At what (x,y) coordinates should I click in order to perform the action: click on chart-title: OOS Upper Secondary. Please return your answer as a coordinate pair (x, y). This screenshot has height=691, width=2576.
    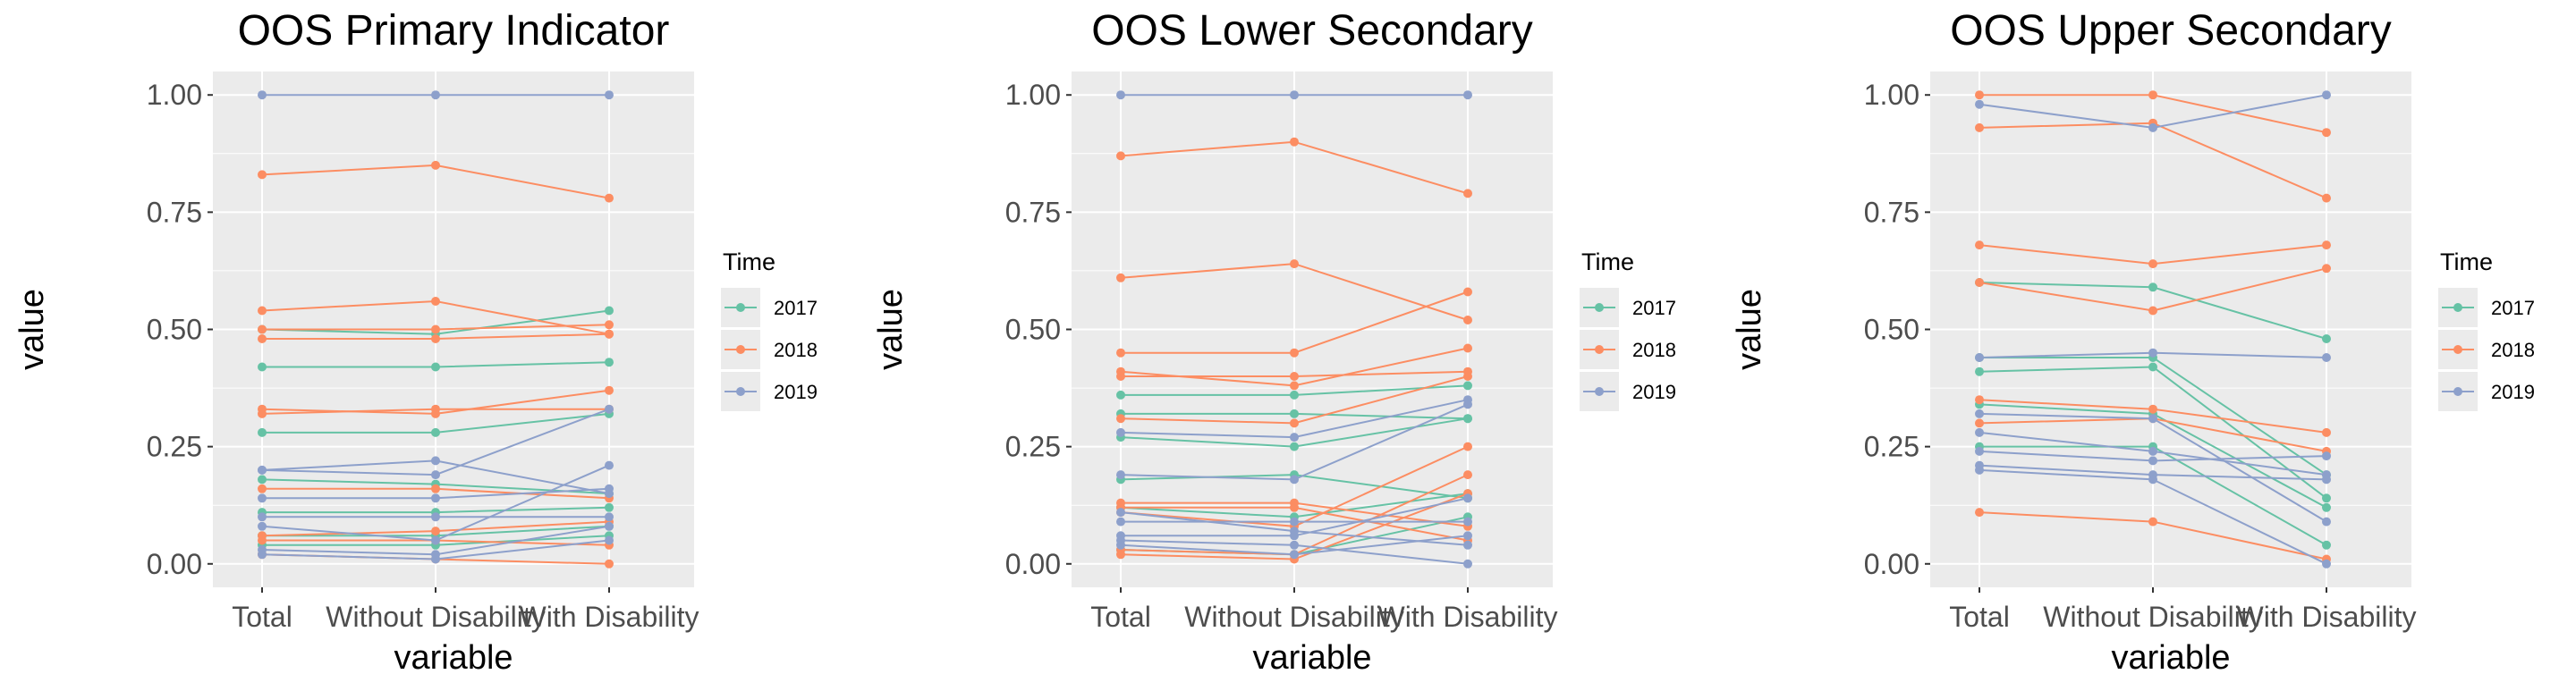
    Looking at the image, I should click on (2171, 31).